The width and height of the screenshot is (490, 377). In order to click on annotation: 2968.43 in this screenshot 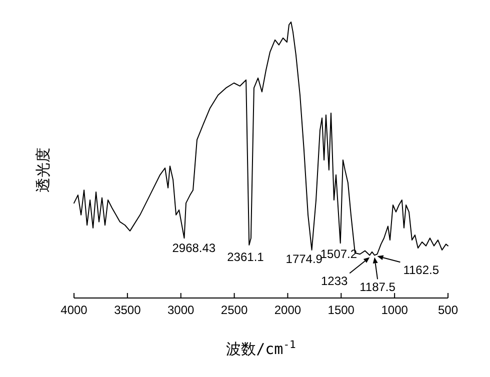, I will do `click(194, 248)`.